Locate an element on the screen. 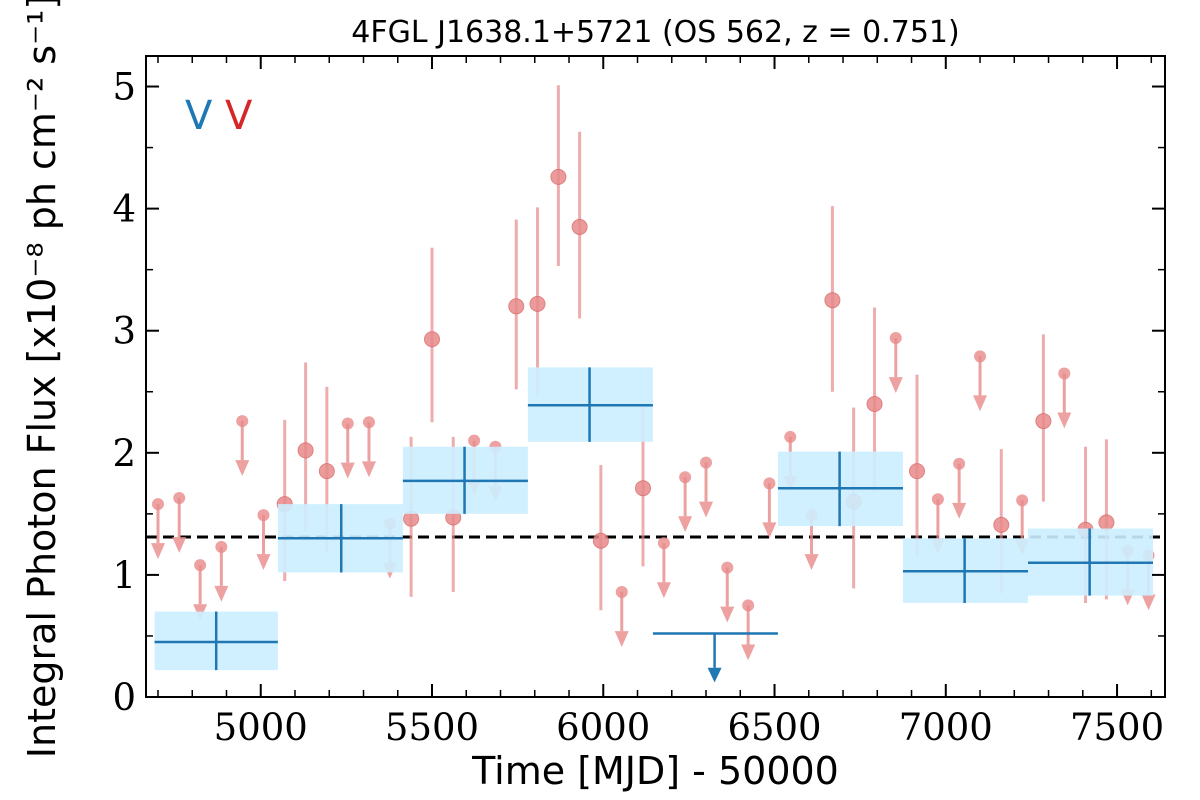 The height and width of the screenshot is (800, 1200). y-tick-label: 1 is located at coordinates (124, 575).